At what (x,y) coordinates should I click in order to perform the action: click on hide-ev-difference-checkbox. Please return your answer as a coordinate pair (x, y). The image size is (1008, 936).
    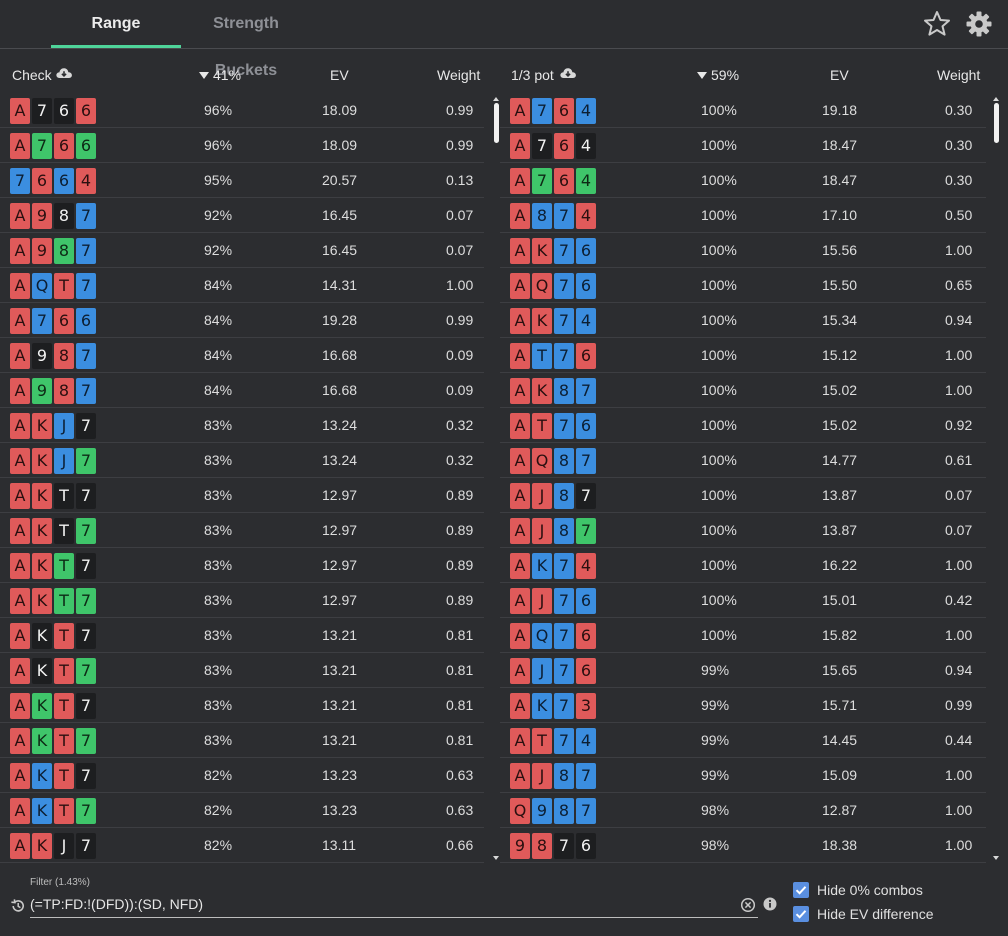
    Looking at the image, I should click on (801, 914).